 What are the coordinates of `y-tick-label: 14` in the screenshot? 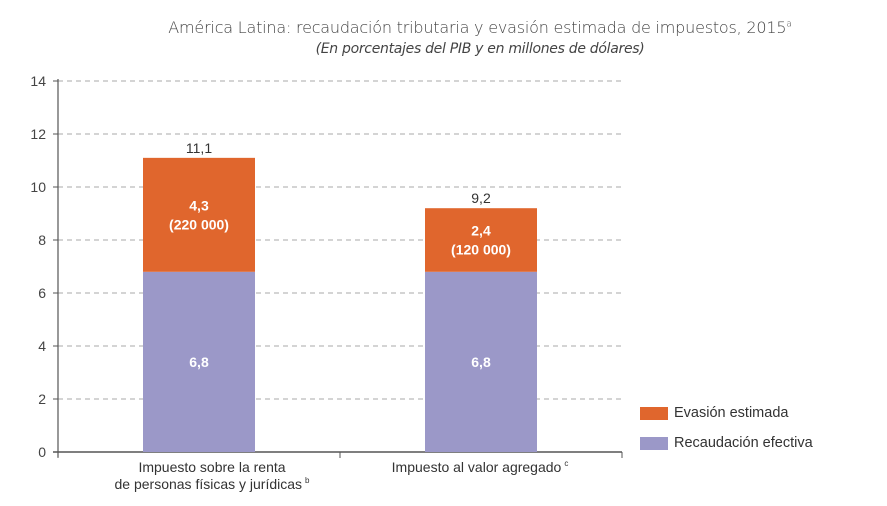 It's located at (38, 81).